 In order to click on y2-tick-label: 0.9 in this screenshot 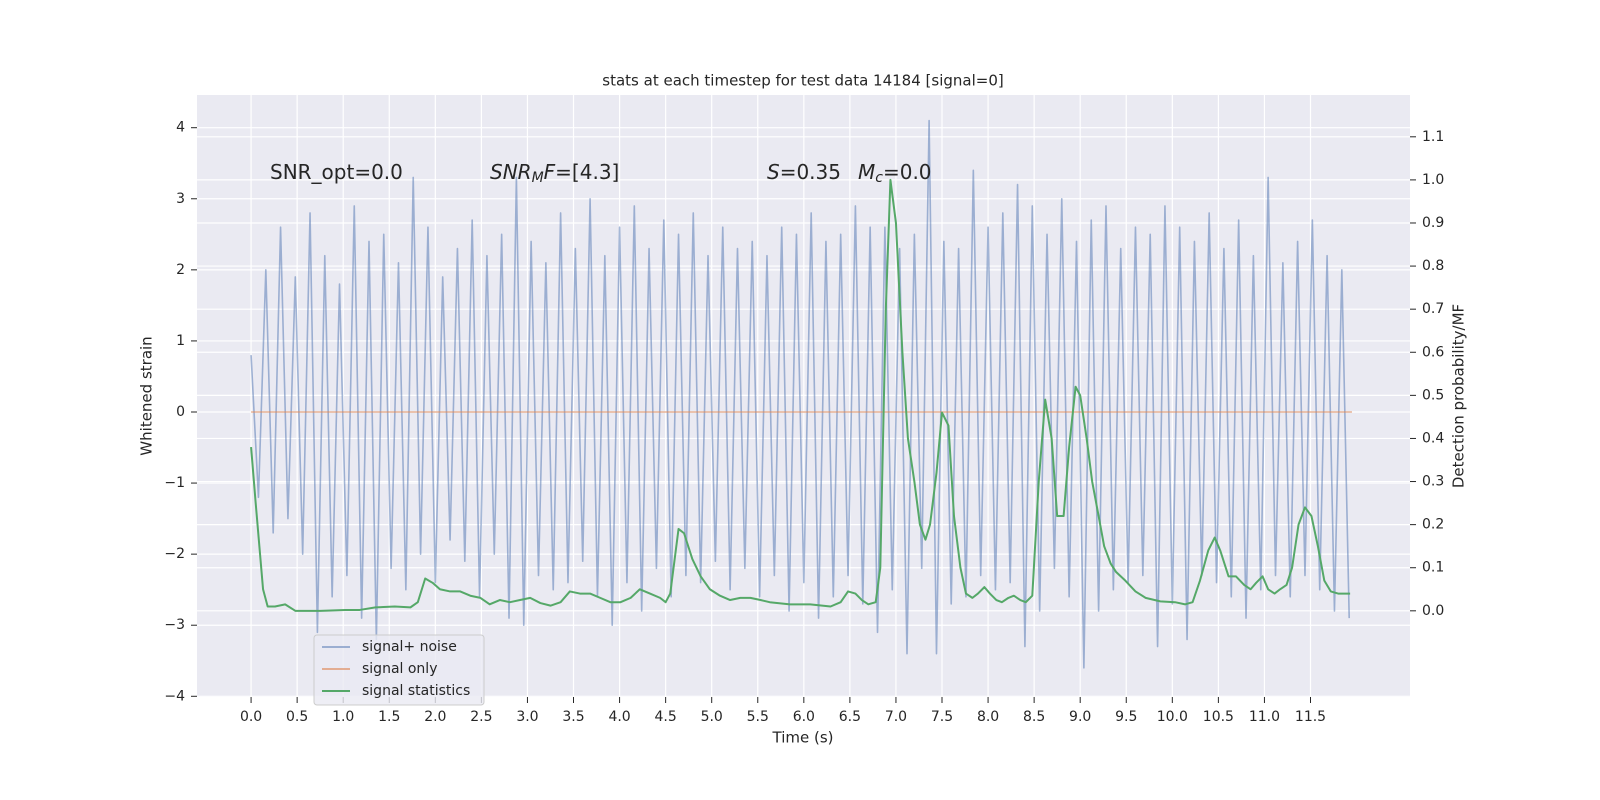, I will do `click(1433, 223)`.